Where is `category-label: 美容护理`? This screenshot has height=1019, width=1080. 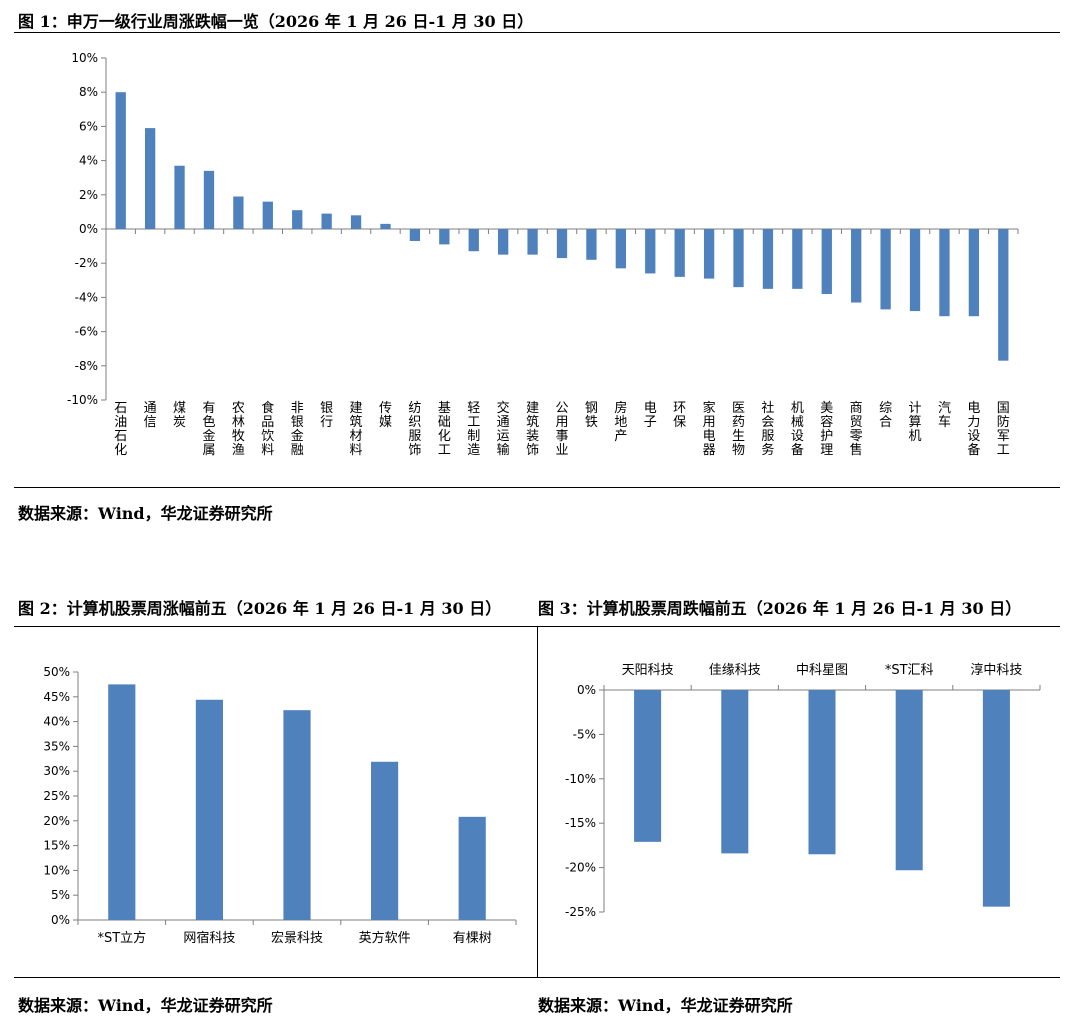
category-label: 美容护理 is located at coordinates (826, 429).